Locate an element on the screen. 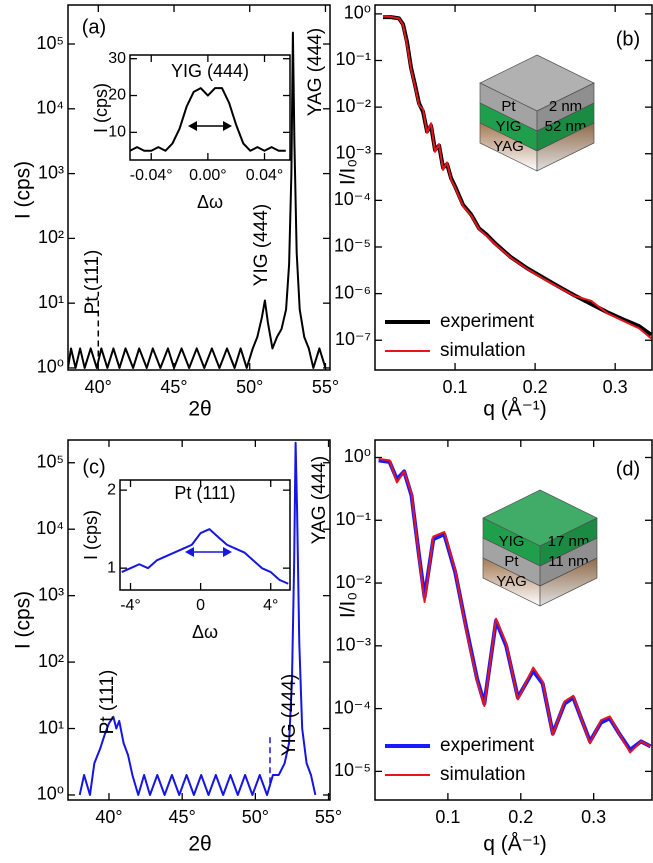  y-axis-label: I/I₀ is located at coordinates (348, 605).